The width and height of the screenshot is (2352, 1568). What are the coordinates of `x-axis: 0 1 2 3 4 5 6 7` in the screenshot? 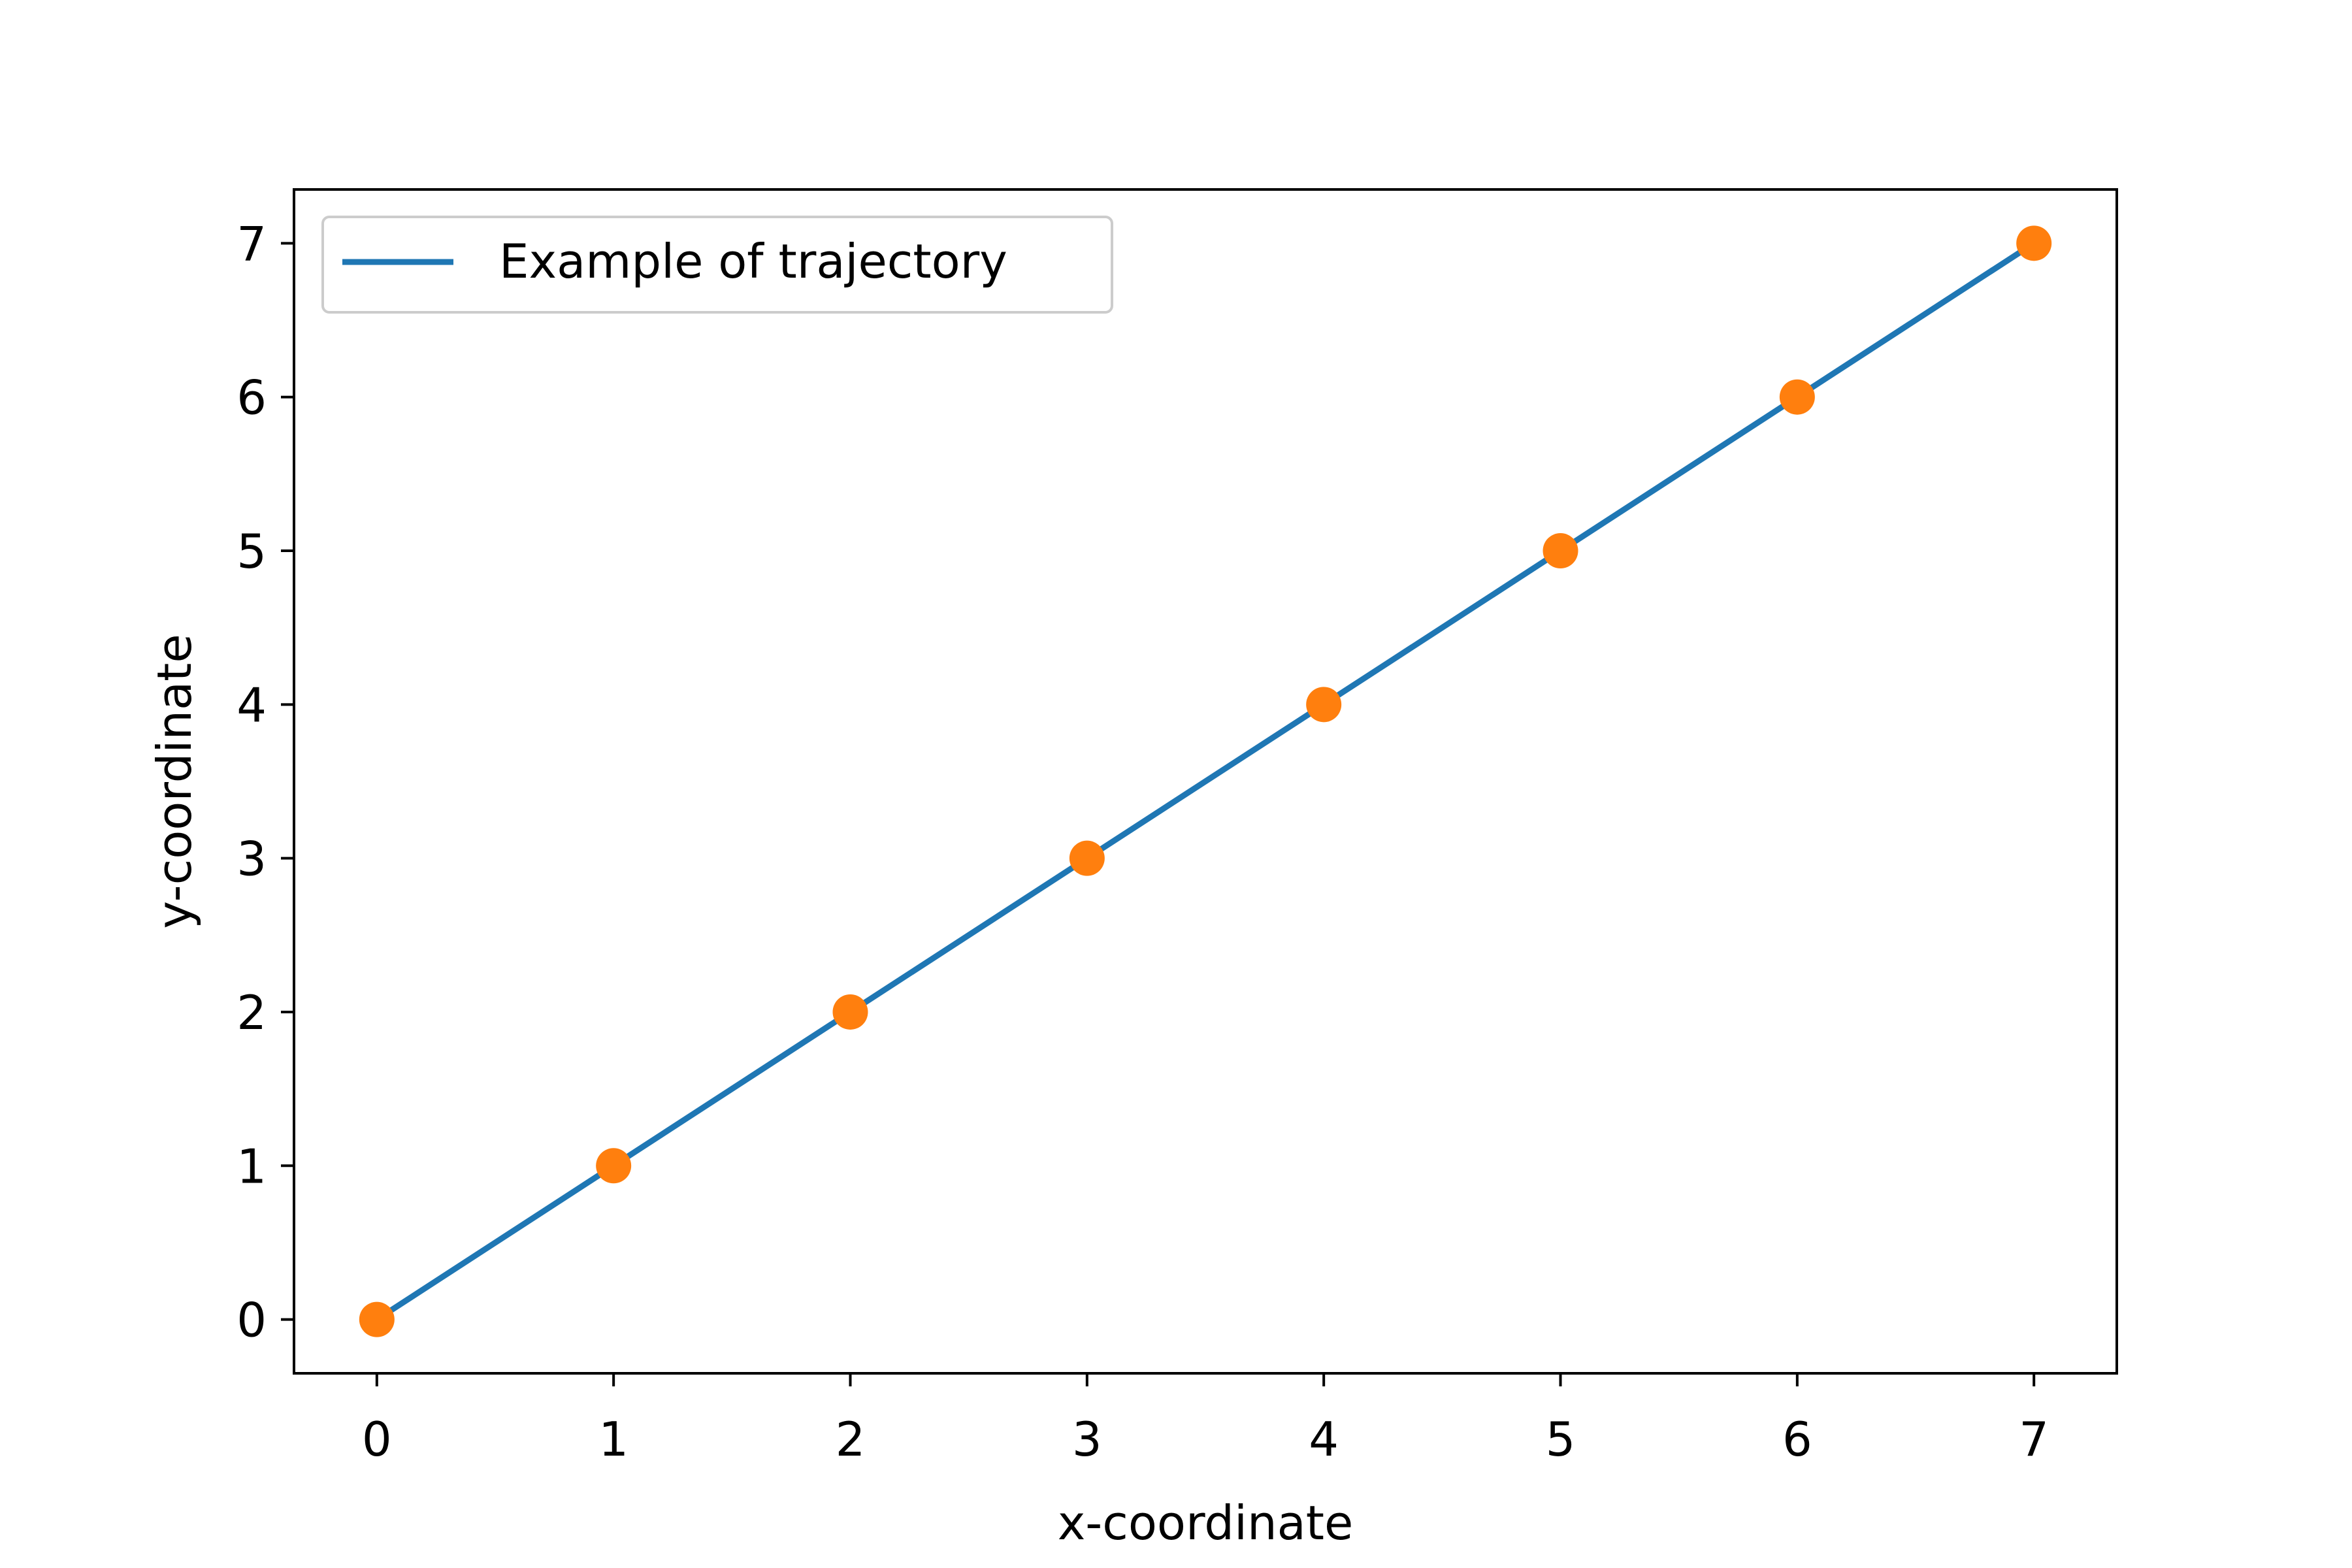 It's located at (1205, 1420).